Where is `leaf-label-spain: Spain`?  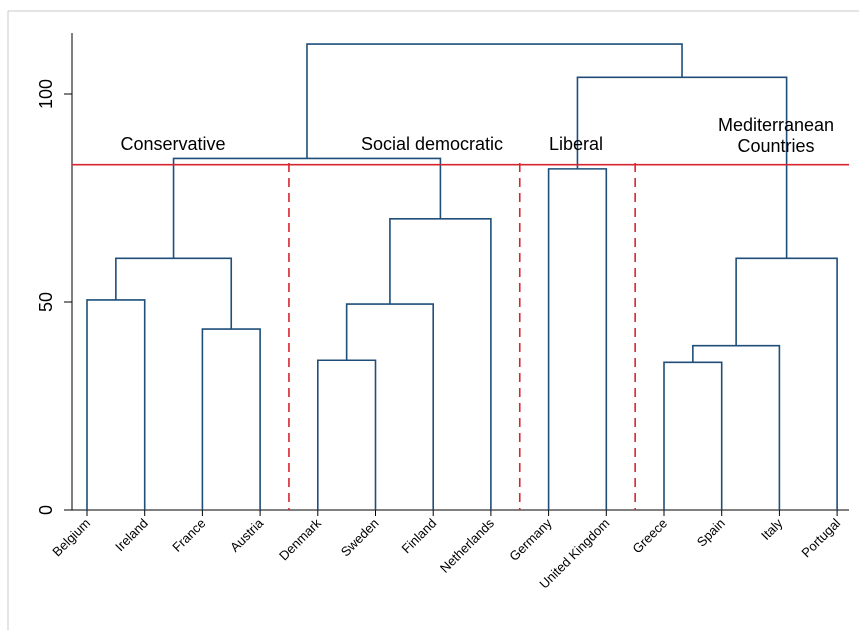 leaf-label-spain: Spain is located at coordinates (711, 533).